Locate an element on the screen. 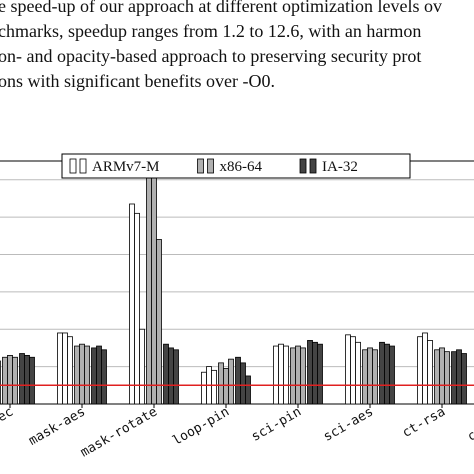 Image resolution: width=474 pixels, height=474 pixels. x-tick-label: ct-rsa is located at coordinates (424, 422).